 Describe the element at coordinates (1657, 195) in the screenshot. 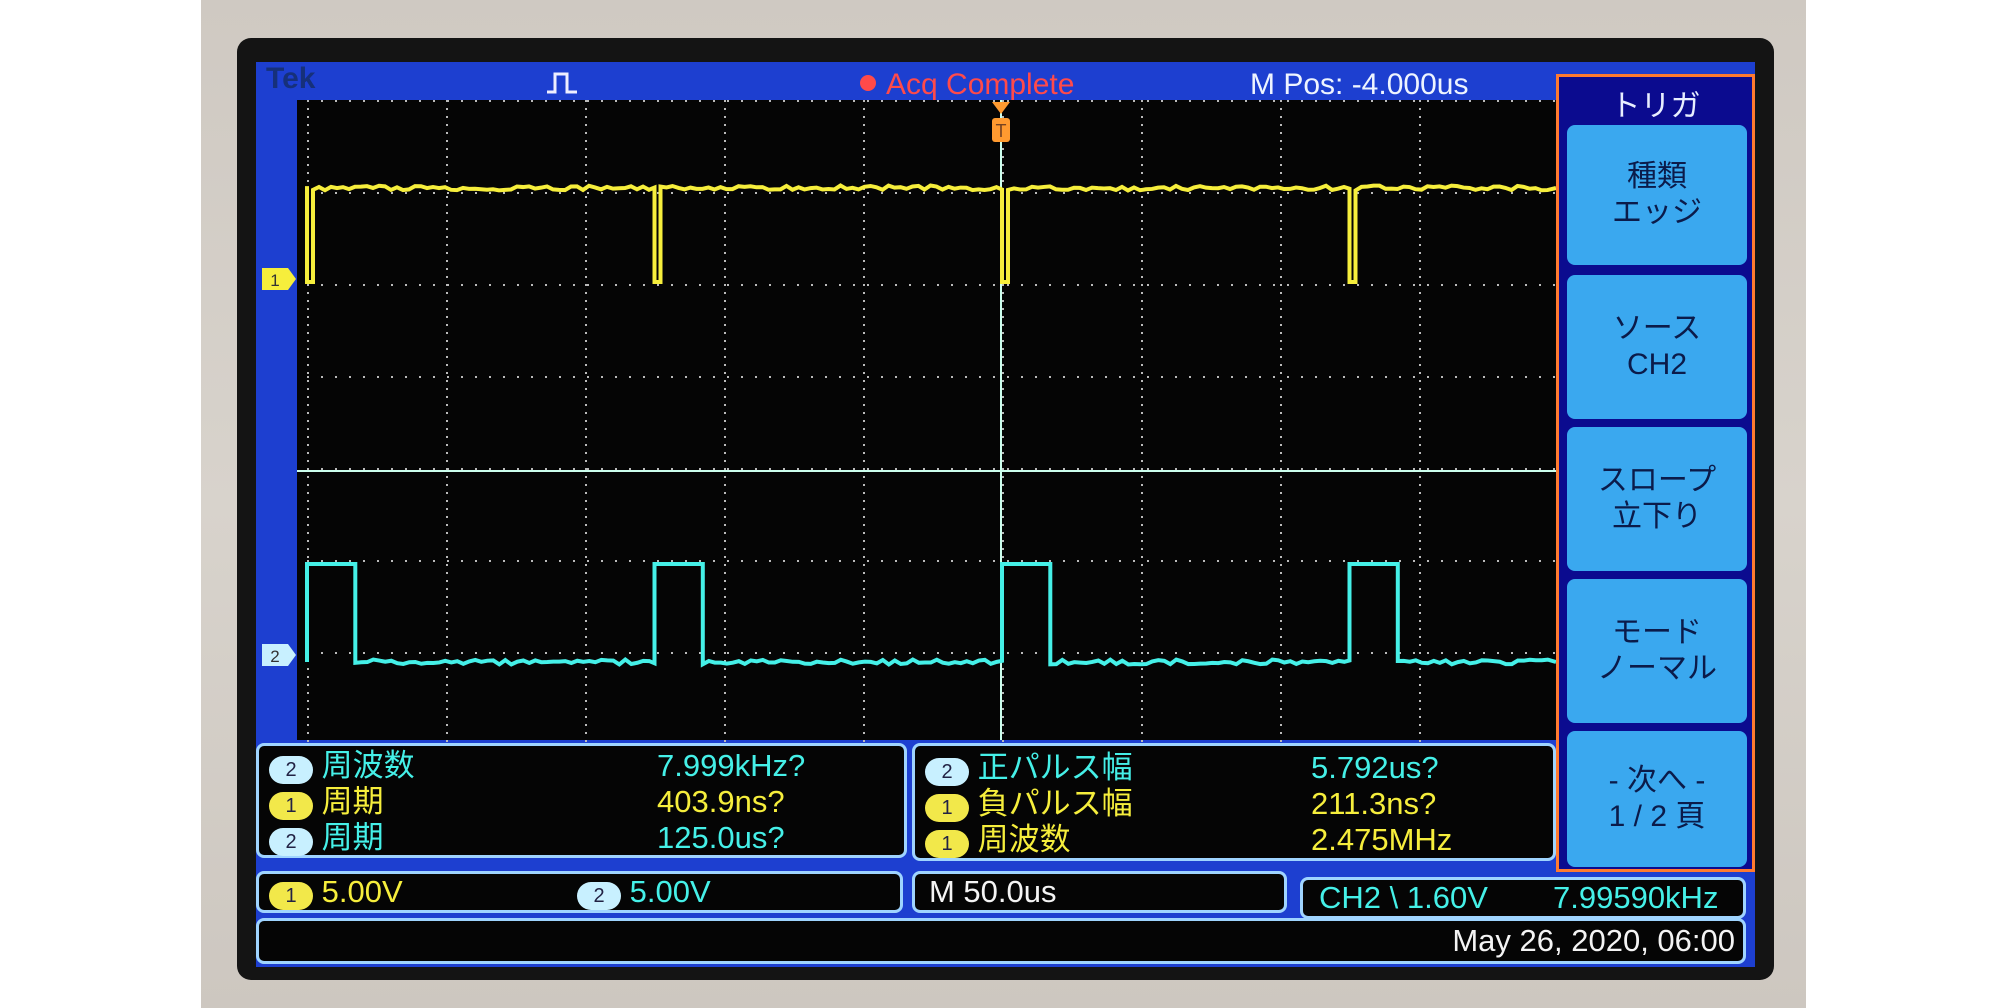

I see `trigger-type-button: 種類 エッジ` at that location.